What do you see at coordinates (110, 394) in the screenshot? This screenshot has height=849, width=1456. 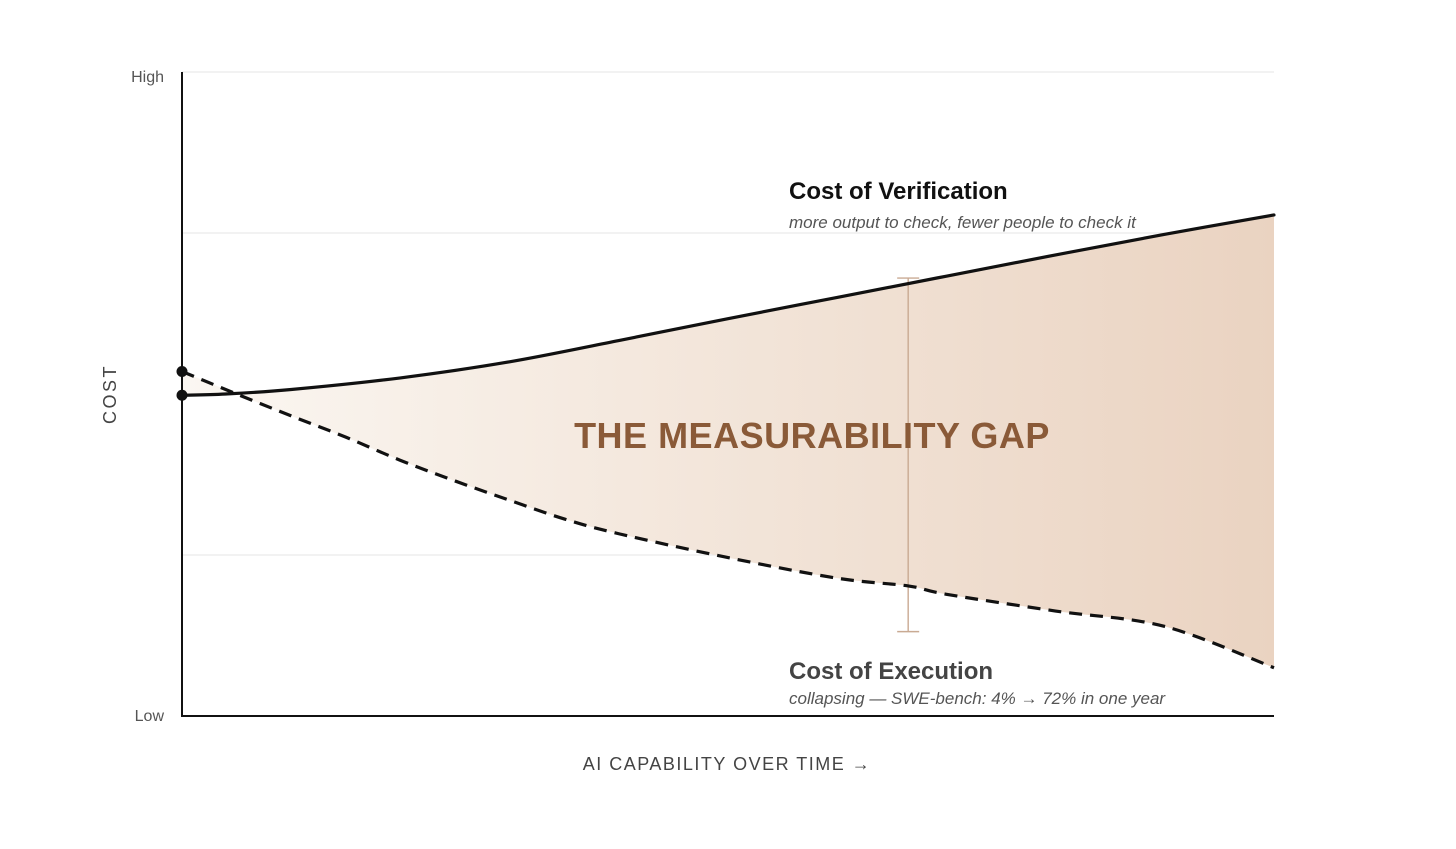 I see `y-axis-label: COST` at bounding box center [110, 394].